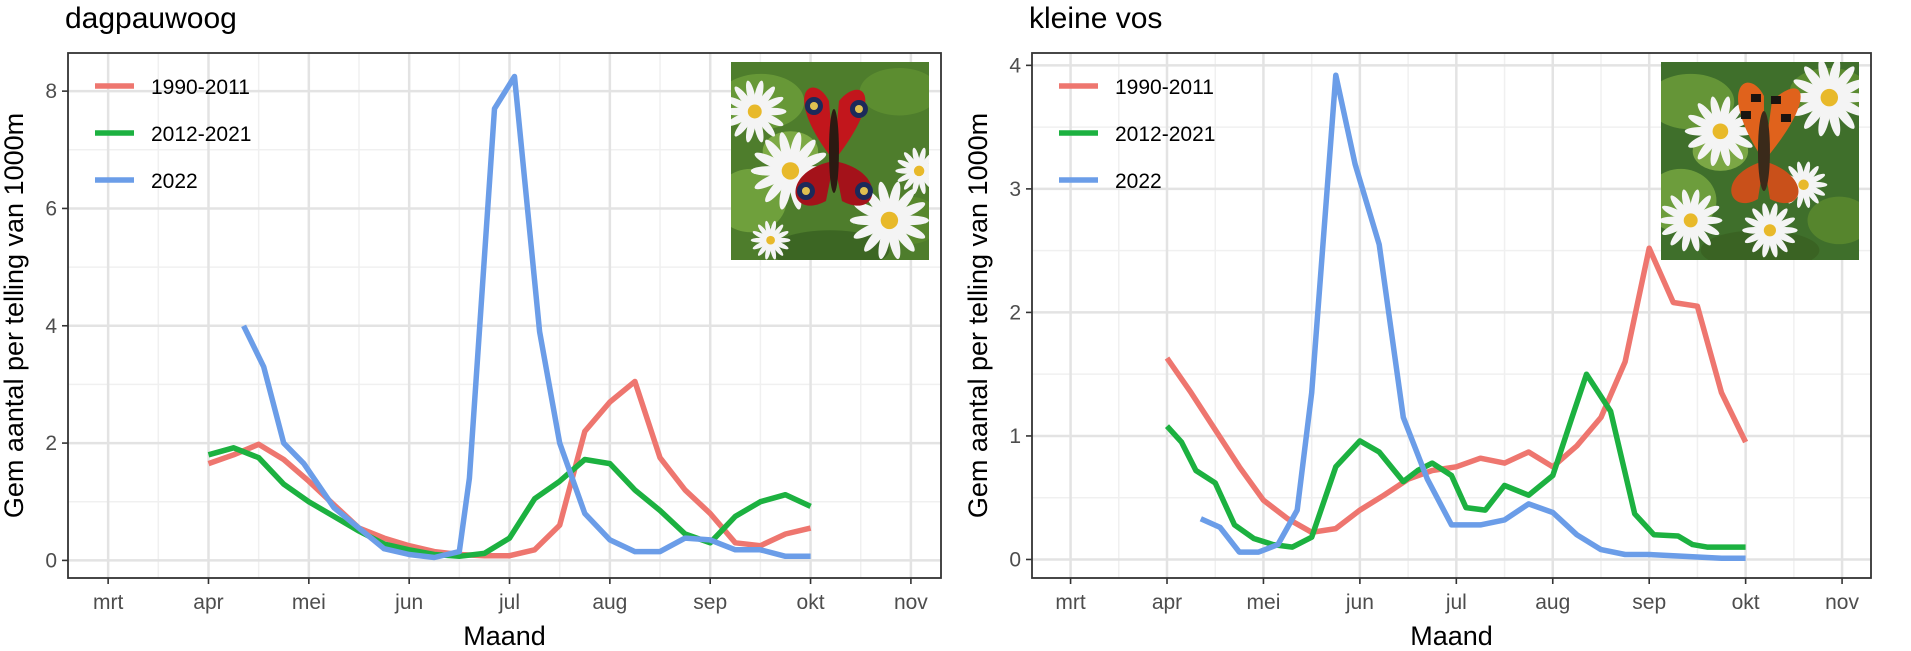 The width and height of the screenshot is (1911, 651). I want to click on chart-title: kleine vos, so click(1095, 18).